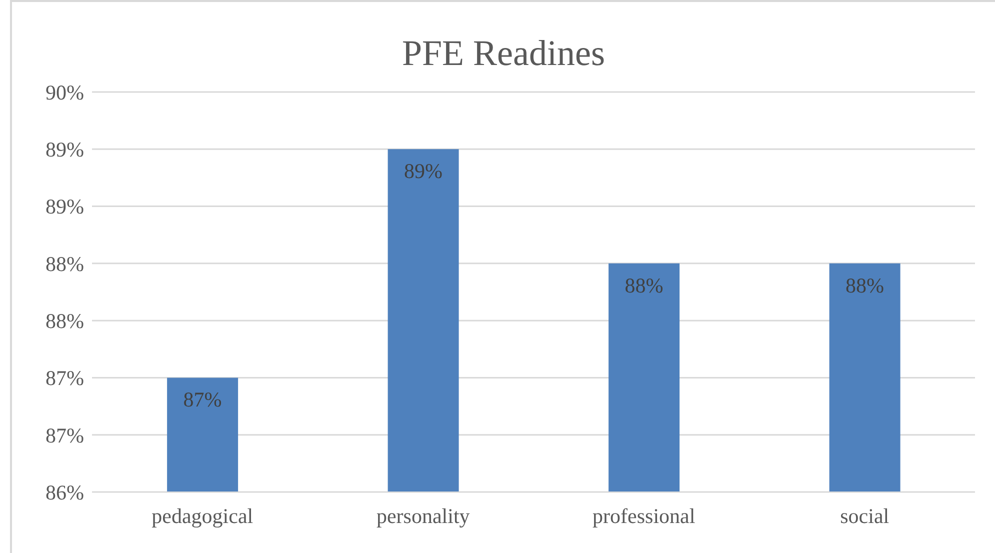  What do you see at coordinates (644, 516) in the screenshot?
I see `x-tick-label: professional` at bounding box center [644, 516].